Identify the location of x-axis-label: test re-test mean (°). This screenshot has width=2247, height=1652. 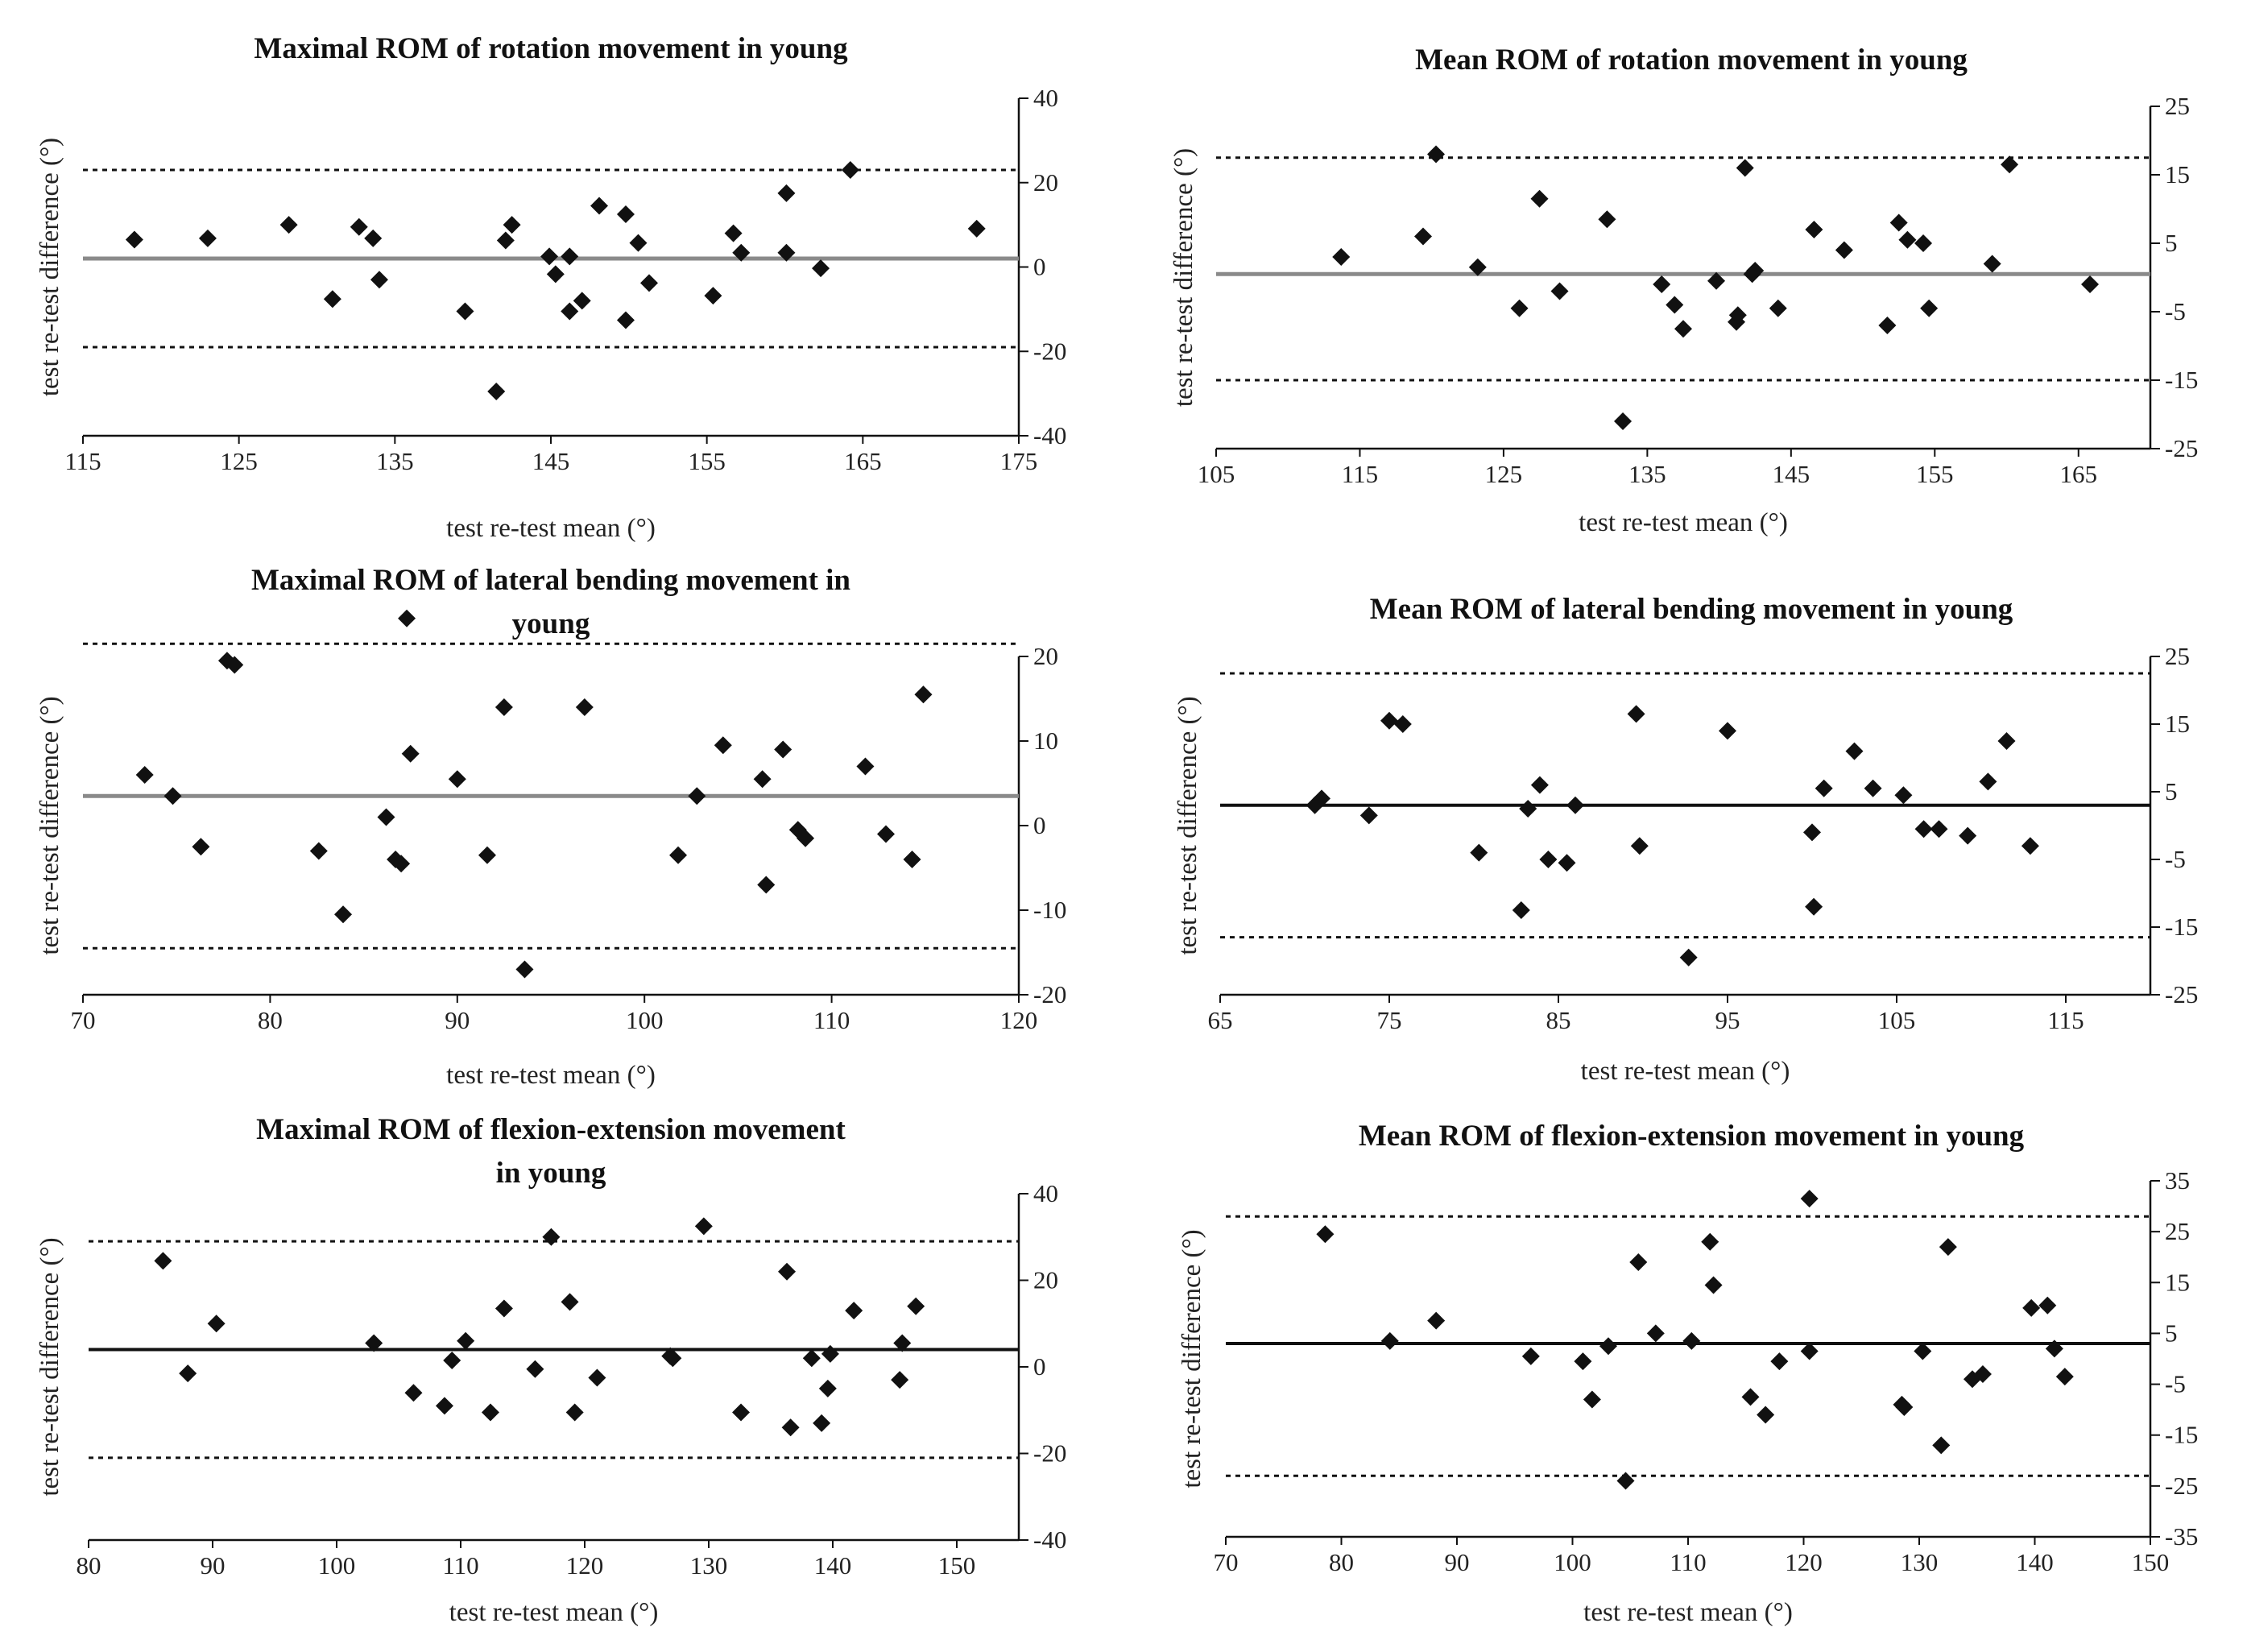
(554, 1612).